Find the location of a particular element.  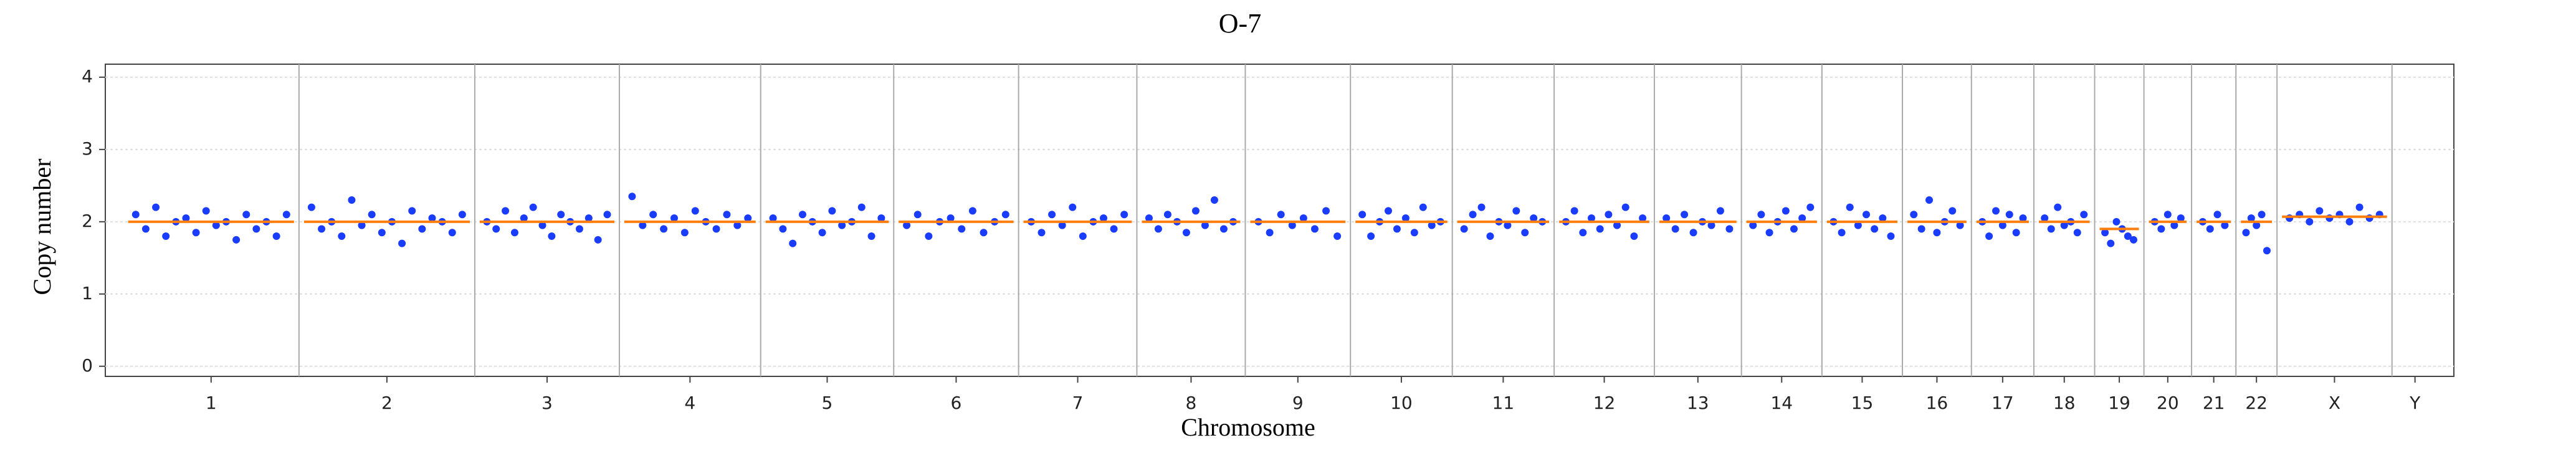

x-tick-label: 8 is located at coordinates (1191, 403).